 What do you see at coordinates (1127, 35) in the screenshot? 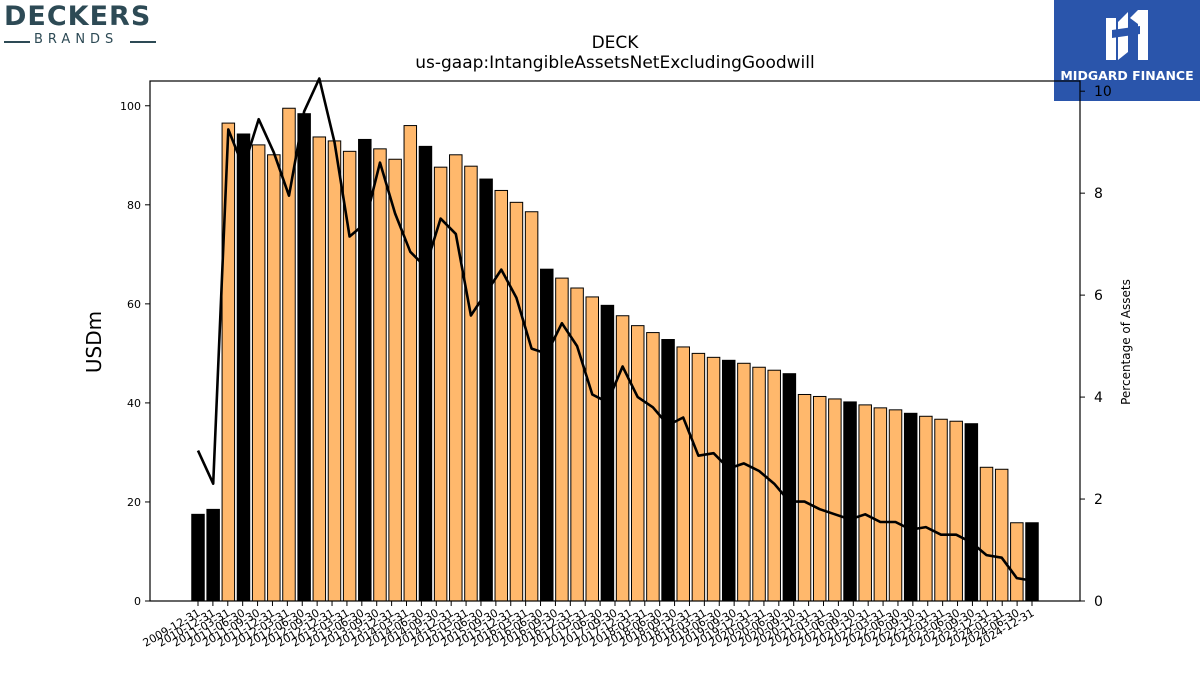
I see `midgard-icon` at bounding box center [1127, 35].